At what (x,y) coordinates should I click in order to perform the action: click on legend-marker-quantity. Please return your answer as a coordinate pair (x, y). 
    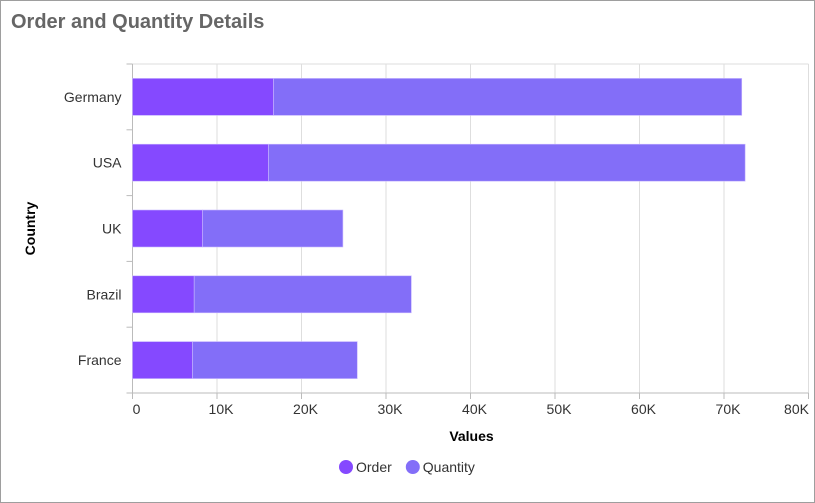
    Looking at the image, I should click on (412, 467).